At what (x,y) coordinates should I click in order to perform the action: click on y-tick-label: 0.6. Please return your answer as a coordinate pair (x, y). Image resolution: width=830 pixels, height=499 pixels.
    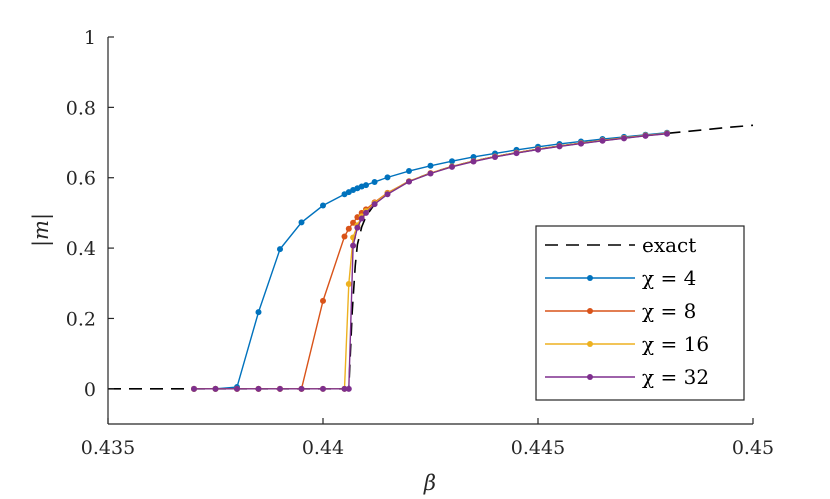
    Looking at the image, I should click on (81, 179).